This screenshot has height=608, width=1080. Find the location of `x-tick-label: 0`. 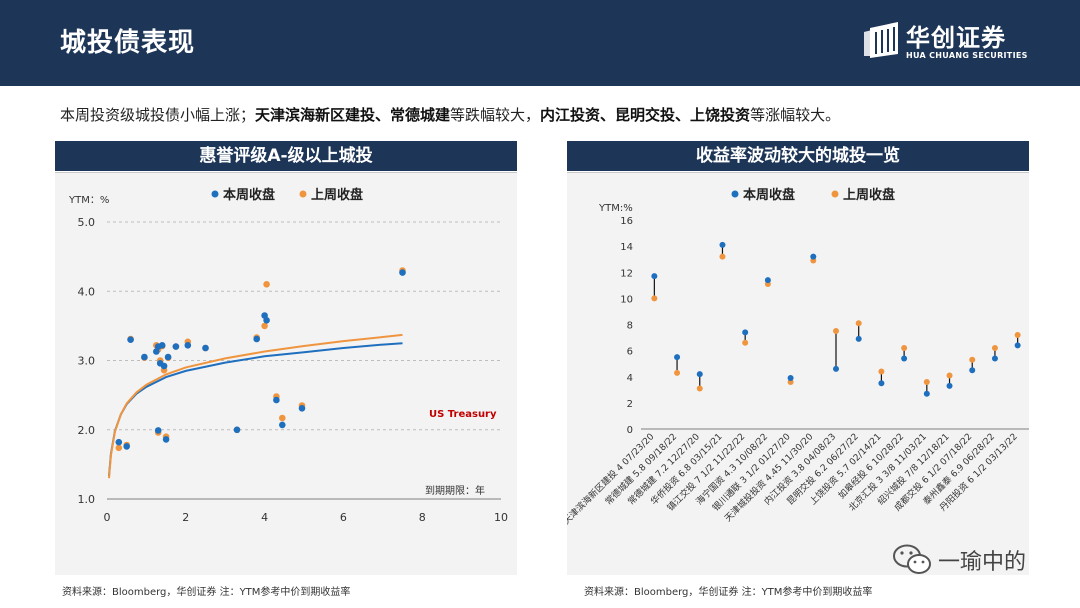

x-tick-label: 0 is located at coordinates (107, 517).